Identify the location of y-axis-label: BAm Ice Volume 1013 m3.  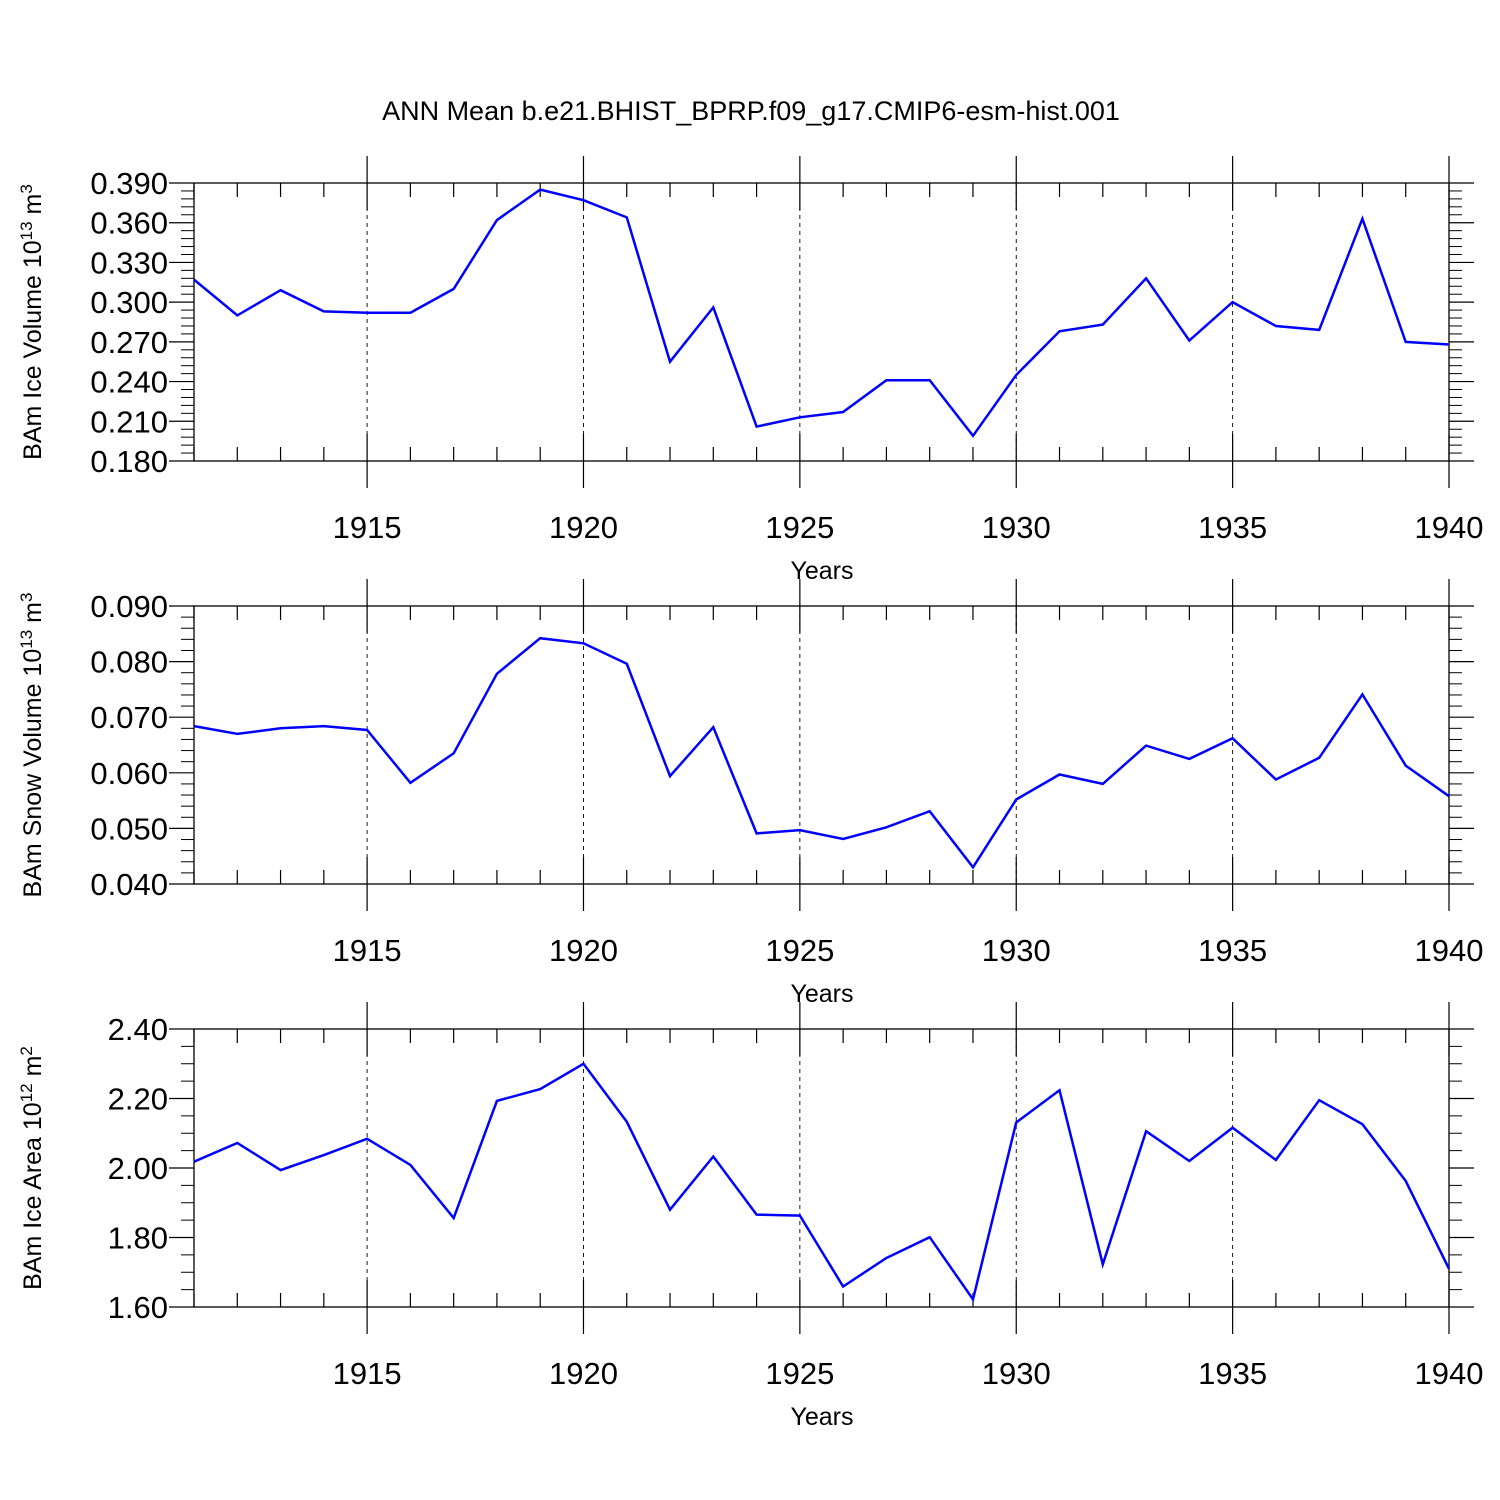
(32, 322).